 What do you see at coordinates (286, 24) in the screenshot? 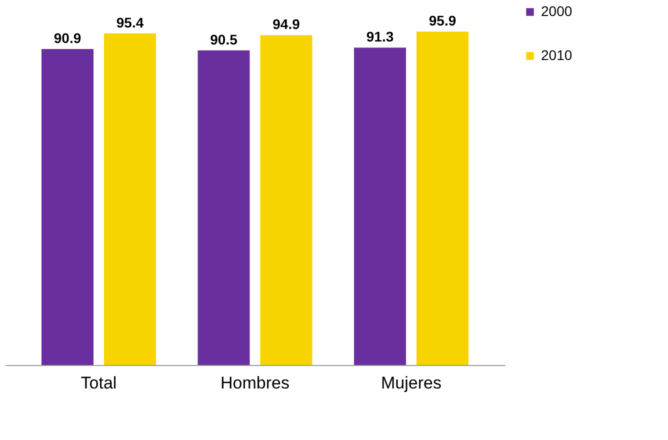
I see `data-label: 94.9` at bounding box center [286, 24].